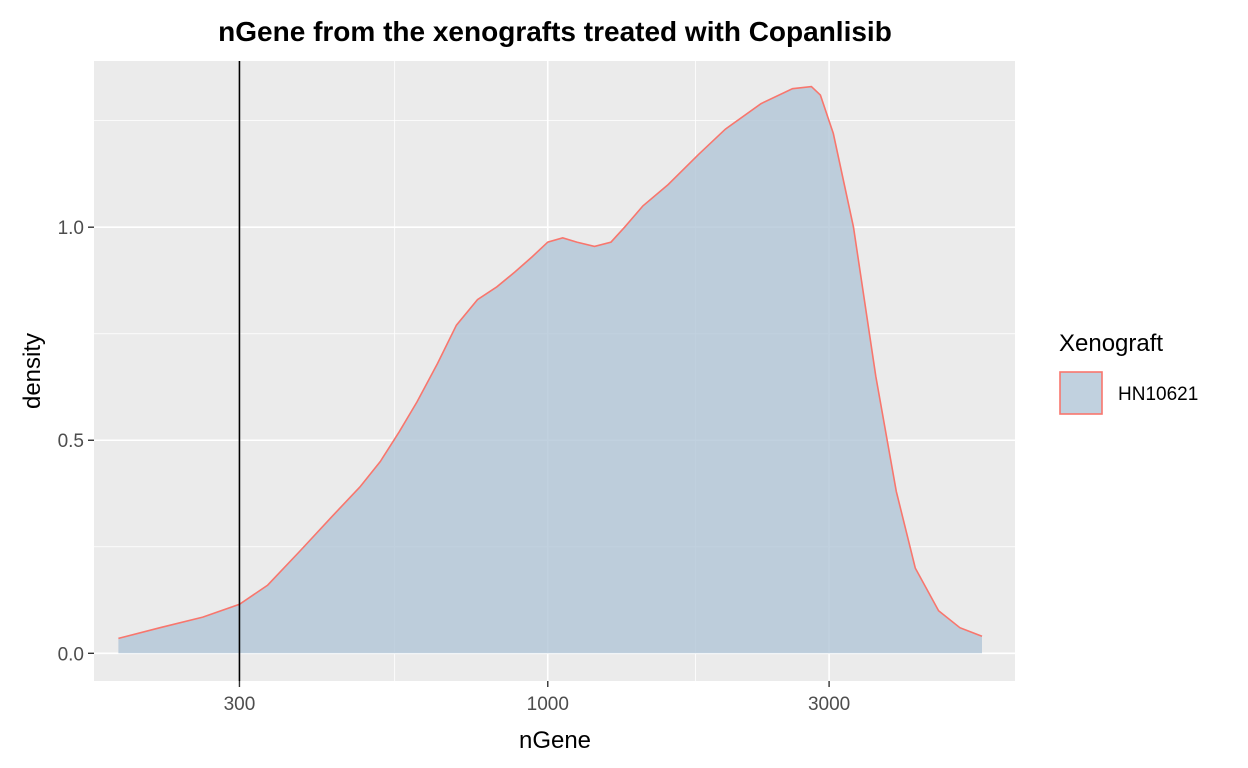  I want to click on x-tick-label: 3000, so click(829, 704).